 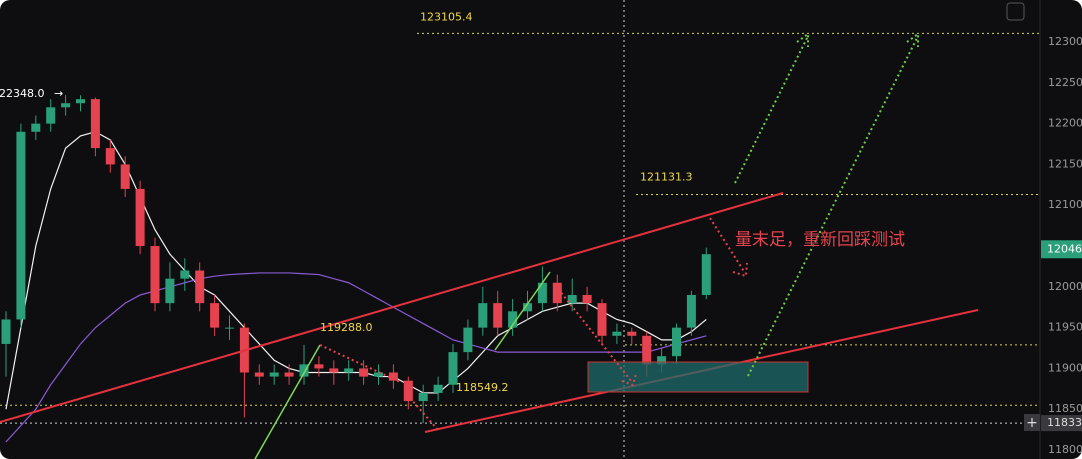 I want to click on y-tick-label: 122000, so click(x=1065, y=123).